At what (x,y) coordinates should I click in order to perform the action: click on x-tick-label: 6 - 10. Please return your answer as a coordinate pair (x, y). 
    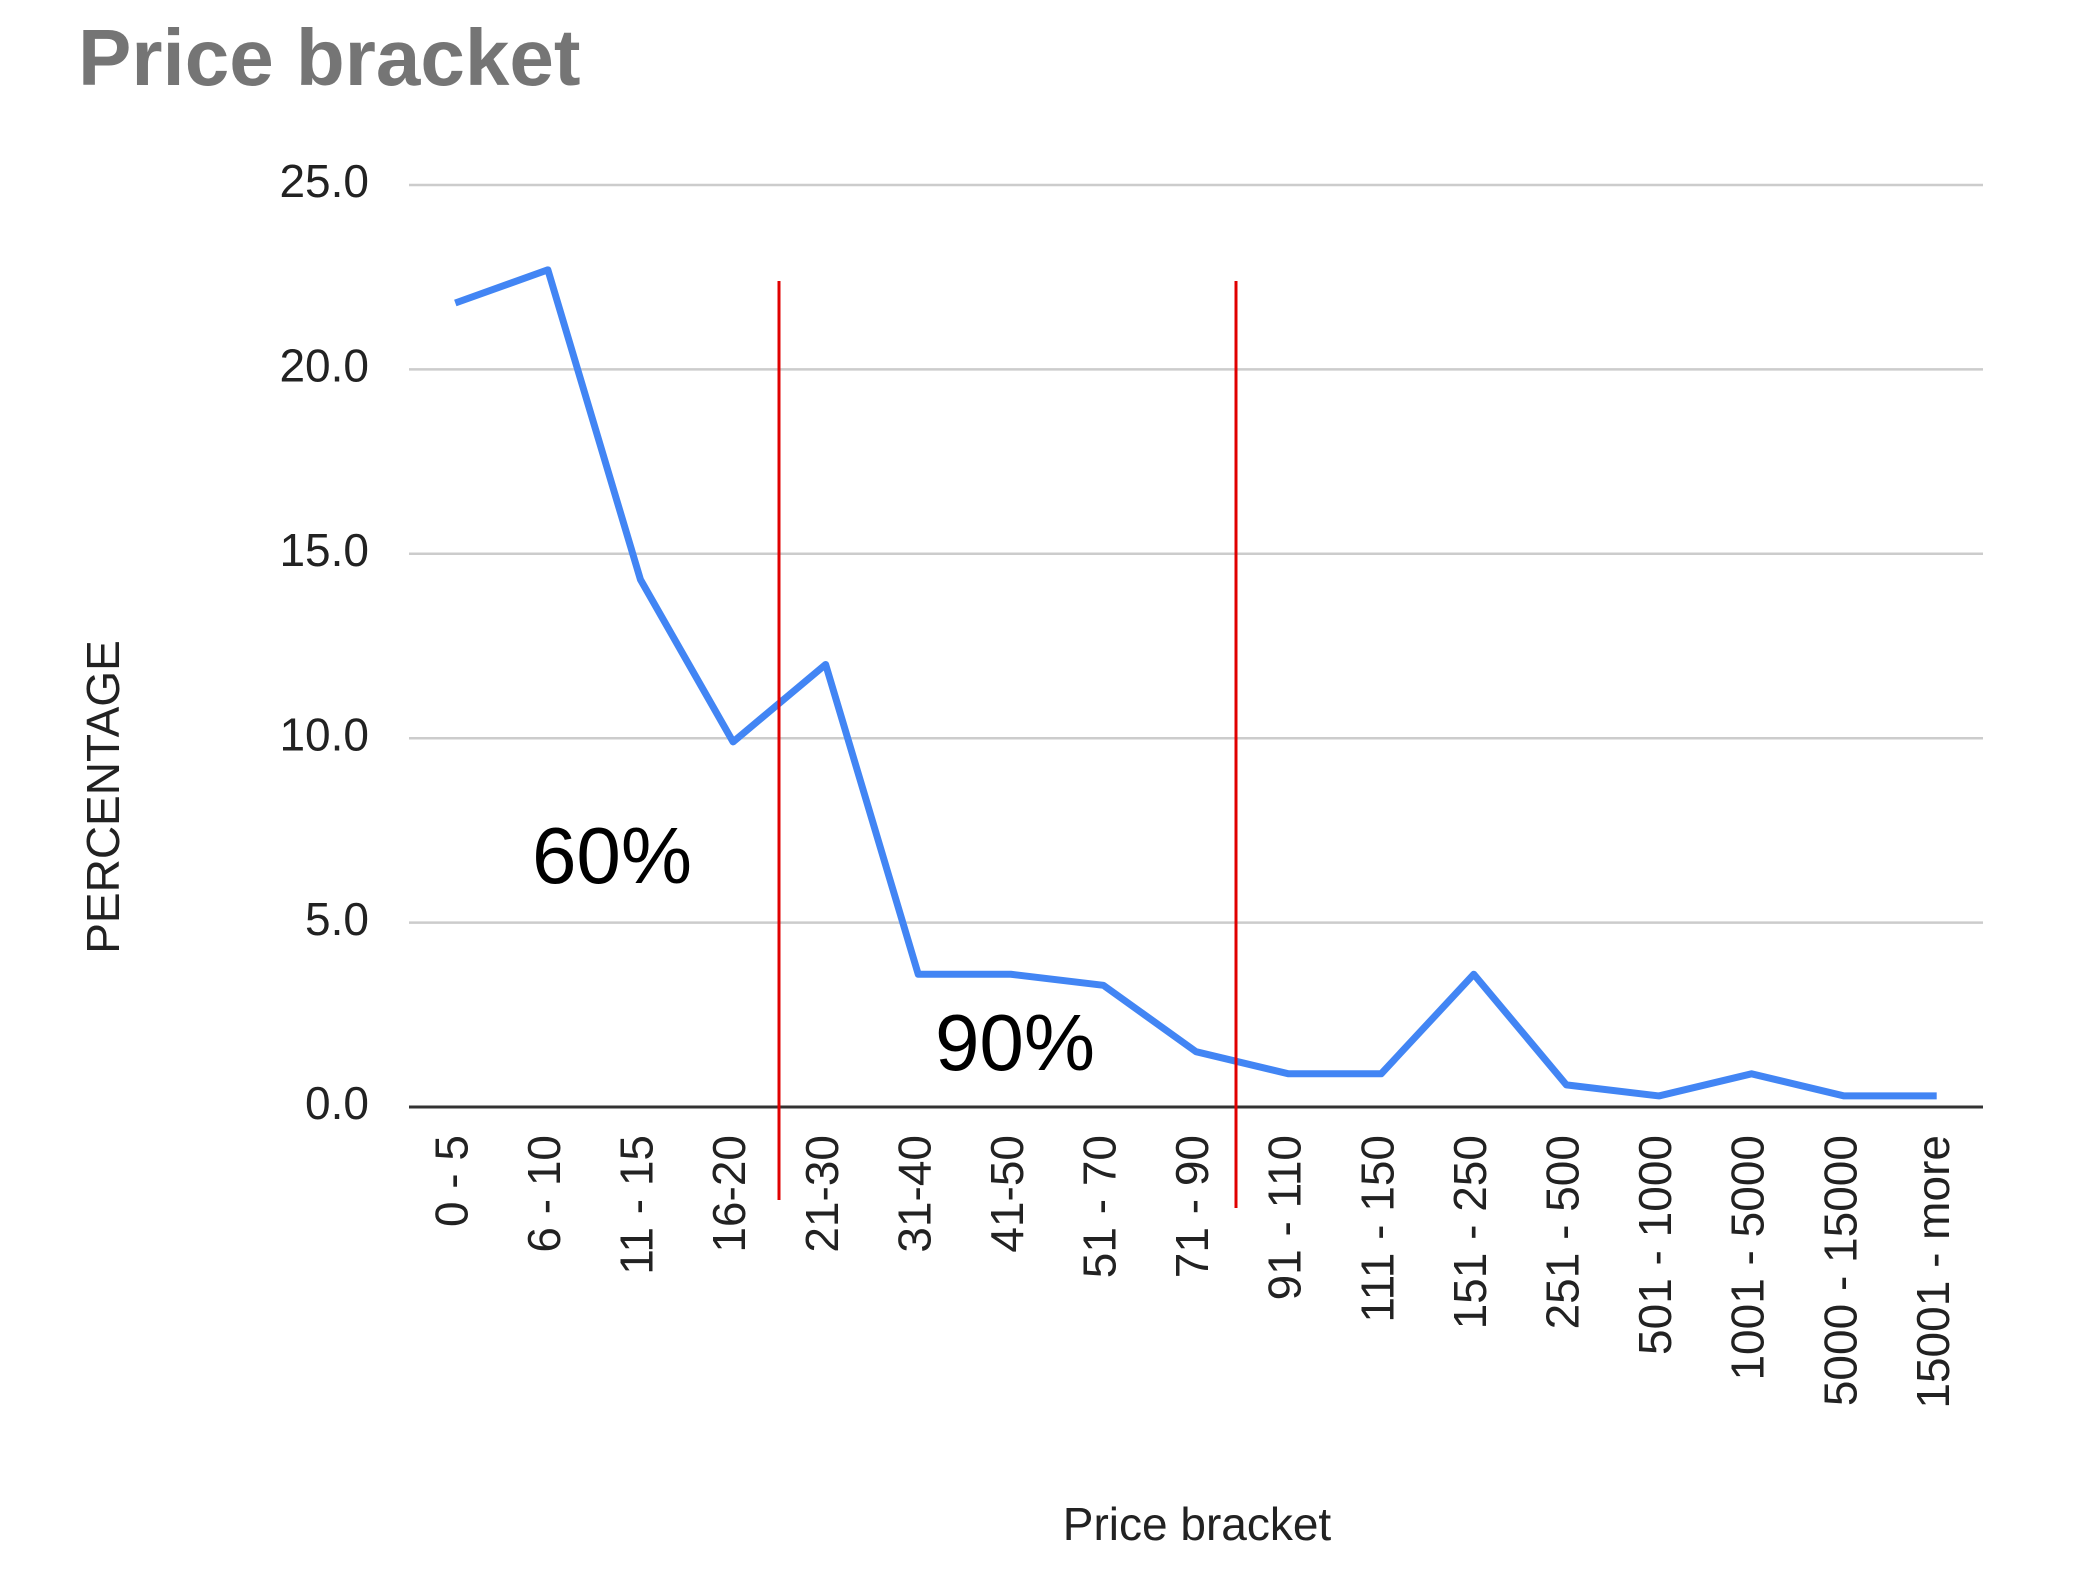
    Looking at the image, I should click on (544, 1194).